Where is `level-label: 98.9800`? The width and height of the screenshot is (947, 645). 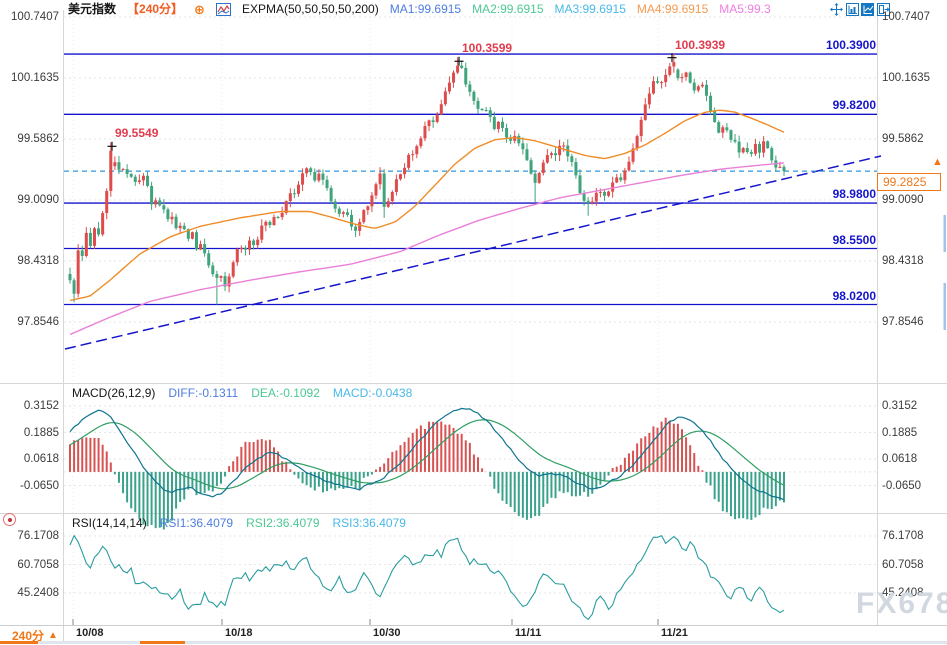
level-label: 98.9800 is located at coordinates (854, 194).